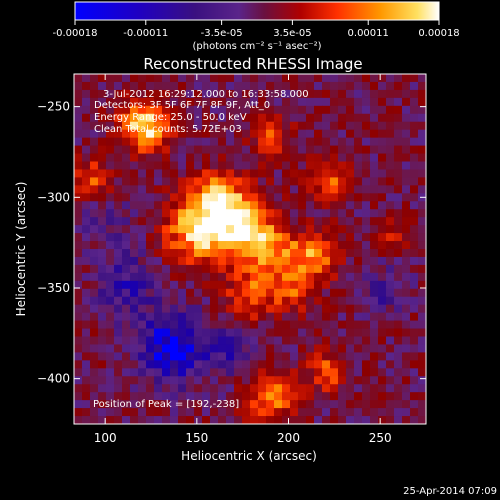 This screenshot has width=500, height=500. I want to click on annotation-total-counts: Clean Total counts: 5.72E+03, so click(168, 129).